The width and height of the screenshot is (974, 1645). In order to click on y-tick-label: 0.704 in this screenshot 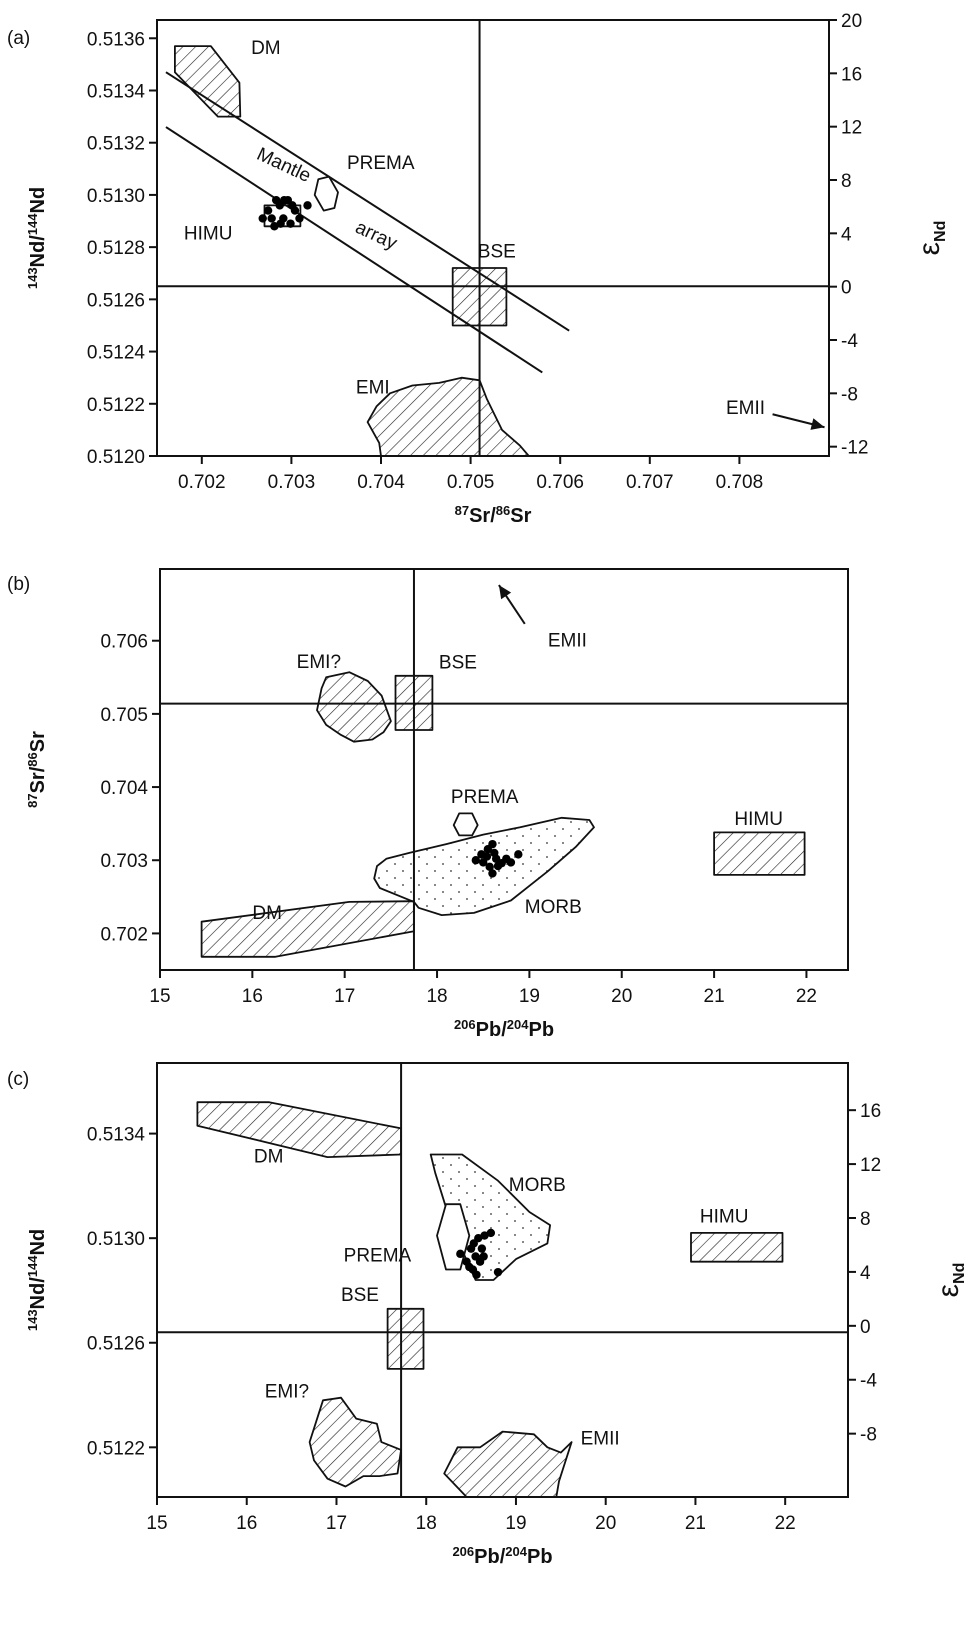, I will do `click(124, 788)`.